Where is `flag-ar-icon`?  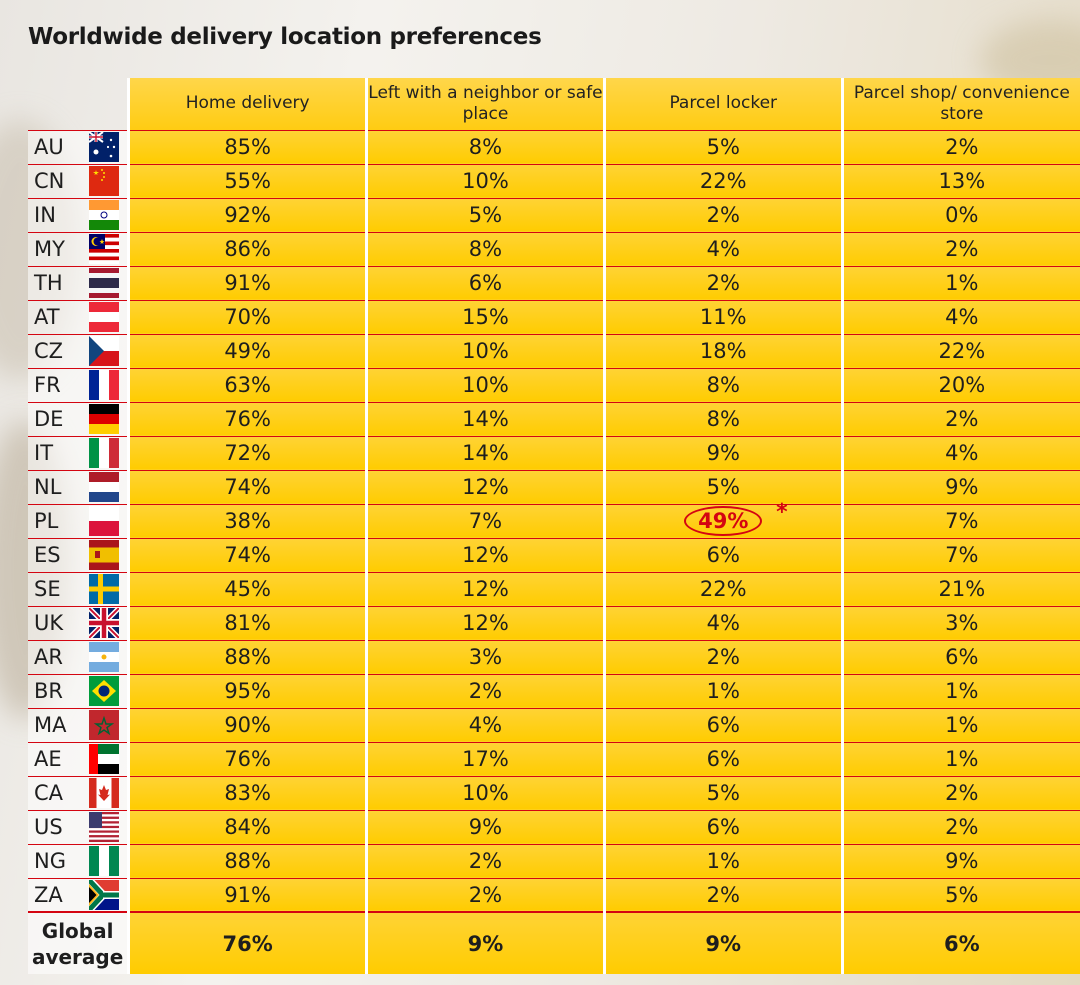 flag-ar-icon is located at coordinates (104, 657).